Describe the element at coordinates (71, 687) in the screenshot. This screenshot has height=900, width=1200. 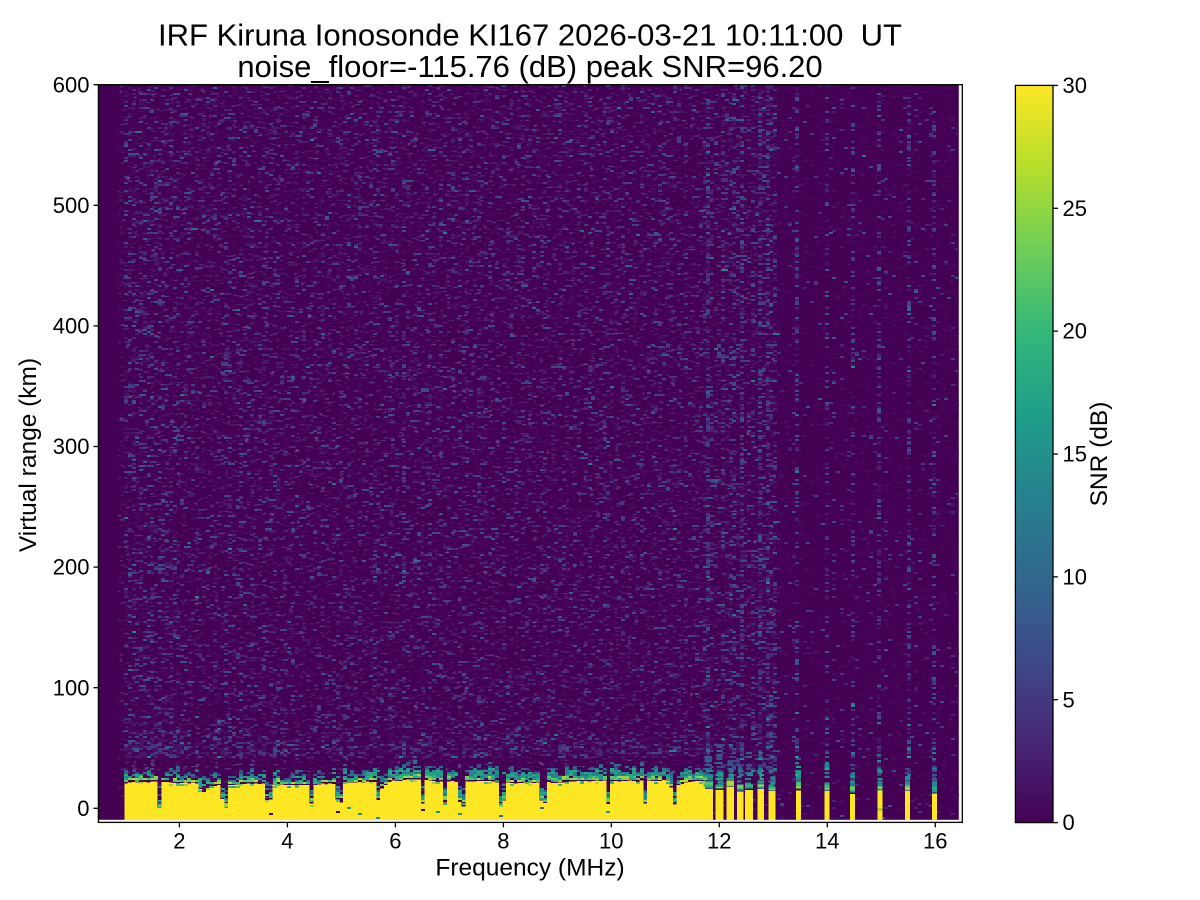
I see `svg-text: 100` at that location.